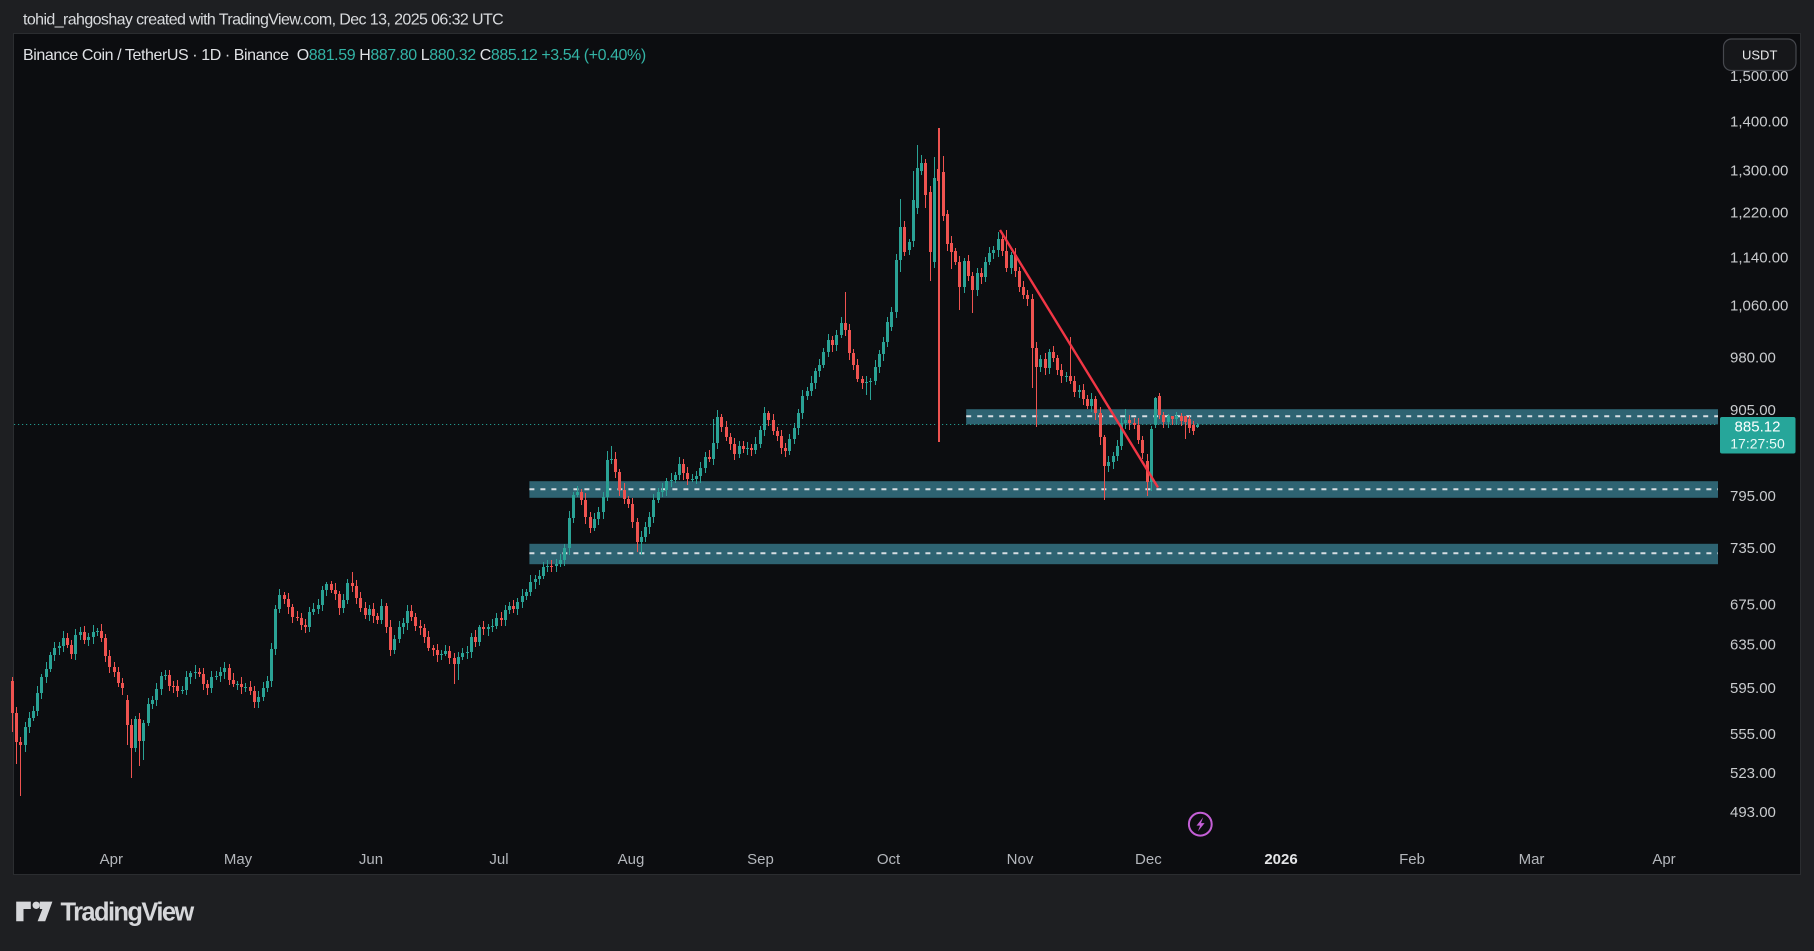 This screenshot has height=951, width=1814. What do you see at coordinates (1753, 604) in the screenshot?
I see `svg-text: 675.00` at bounding box center [1753, 604].